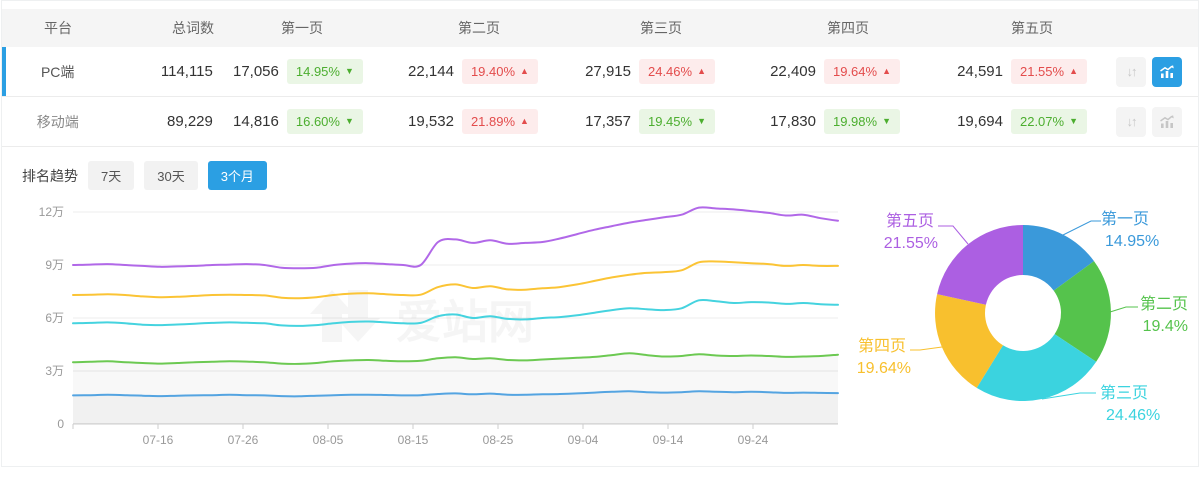  What do you see at coordinates (57, 71) in the screenshot?
I see `platform-label: PC端` at bounding box center [57, 71].